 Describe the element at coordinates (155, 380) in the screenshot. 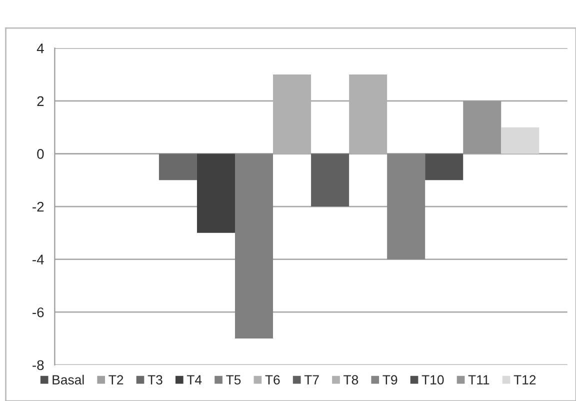

I see `legend-label: T3` at that location.